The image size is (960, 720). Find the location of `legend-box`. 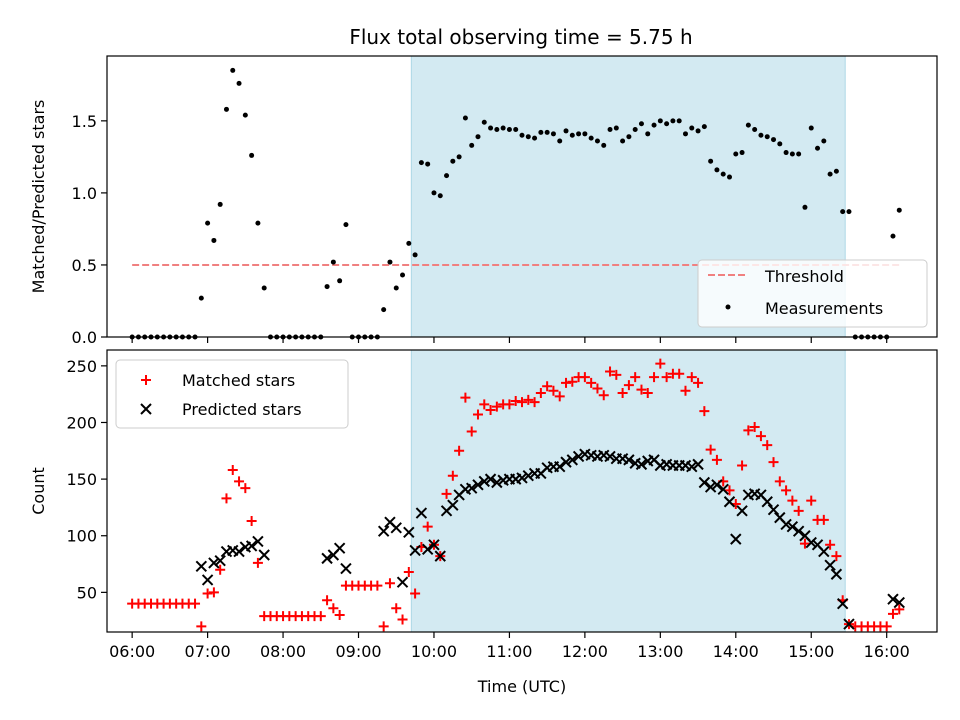

legend-box is located at coordinates (232, 394).